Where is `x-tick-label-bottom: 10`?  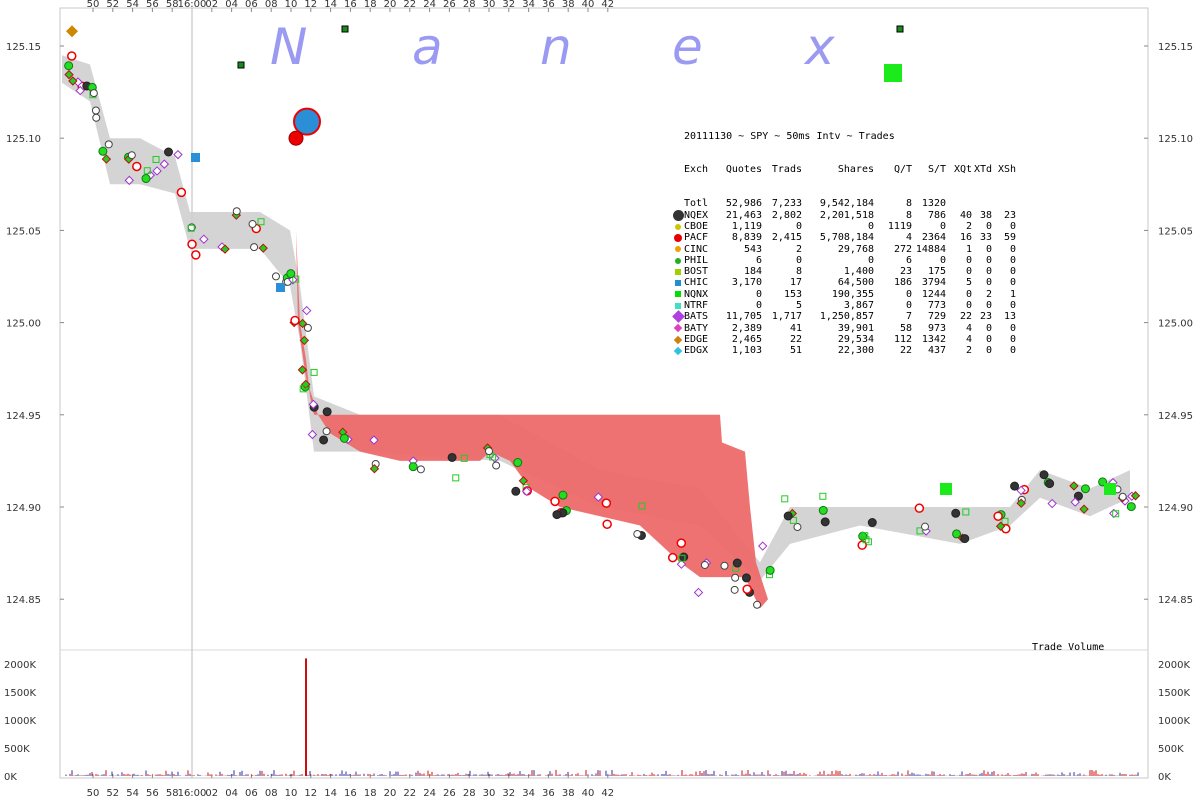
x-tick-label-bottom: 10 is located at coordinates (291, 793).